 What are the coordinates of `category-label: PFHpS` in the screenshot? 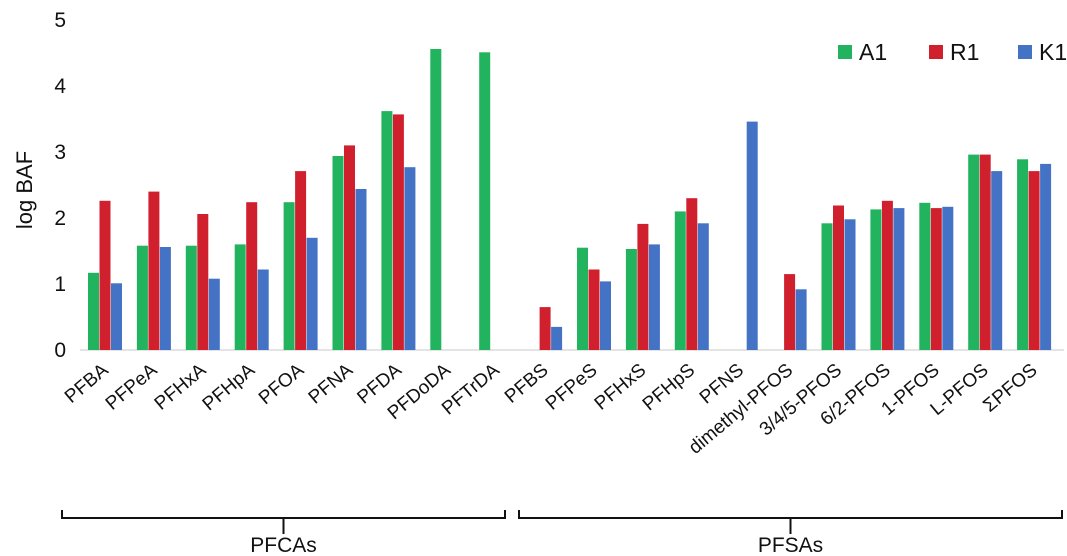 It's located at (669, 387).